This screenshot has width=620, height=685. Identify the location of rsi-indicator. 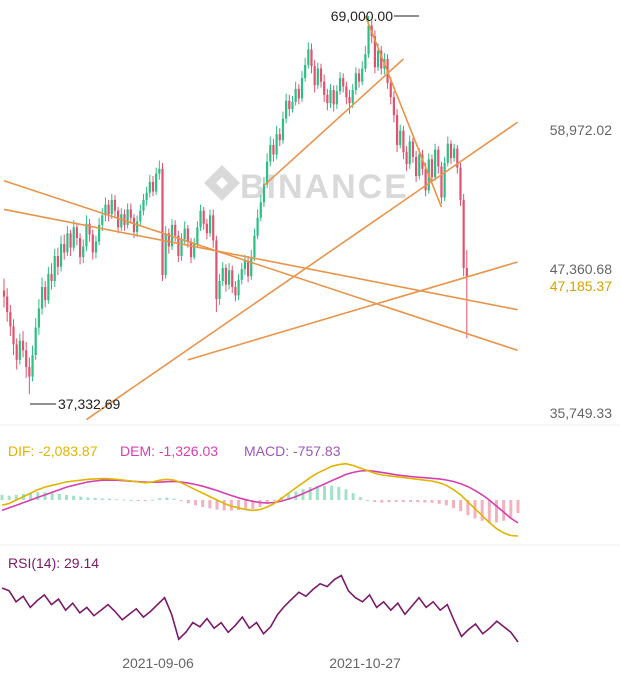
(260, 608).